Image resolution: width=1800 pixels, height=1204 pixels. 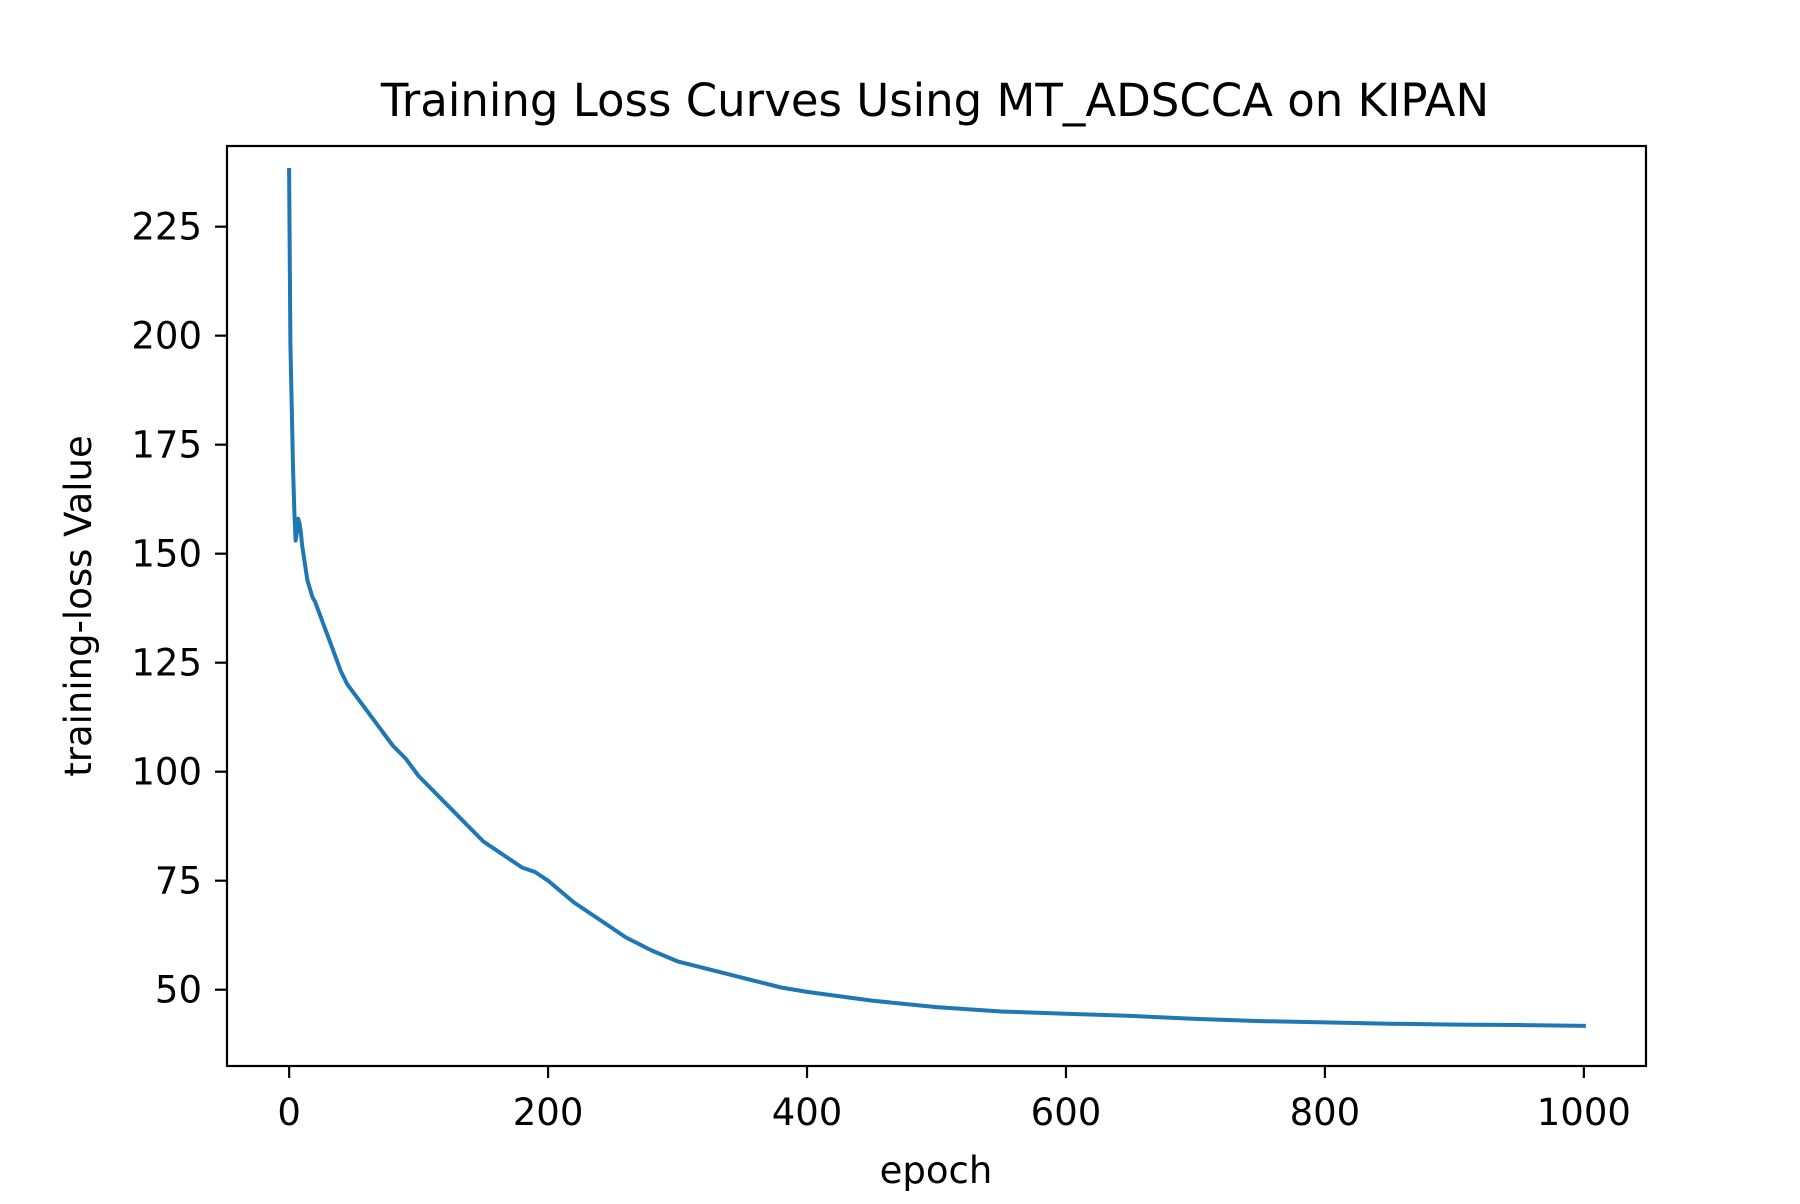 What do you see at coordinates (1584, 1112) in the screenshot?
I see `x-tick-label: 1000` at bounding box center [1584, 1112].